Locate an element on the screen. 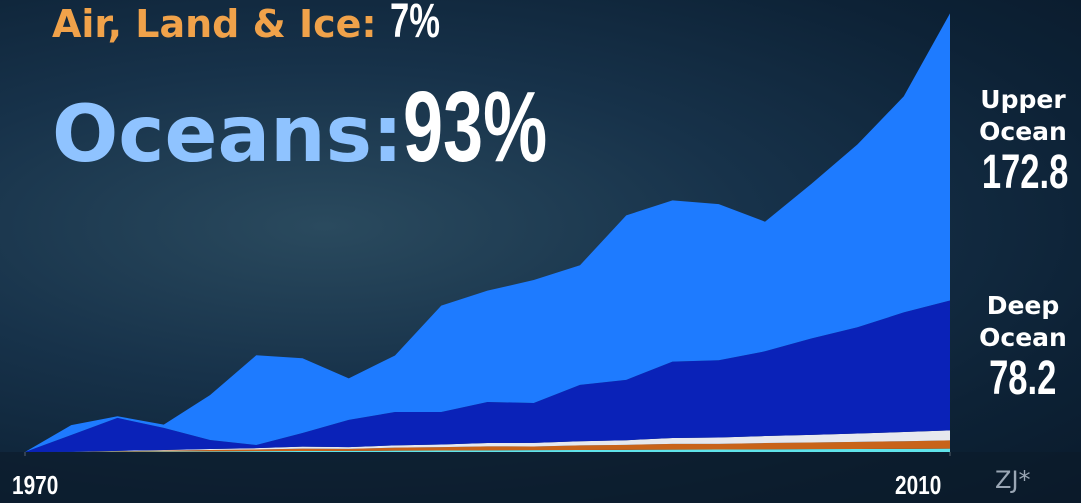  series-name: Upper Ocean is located at coordinates (1023, 115).